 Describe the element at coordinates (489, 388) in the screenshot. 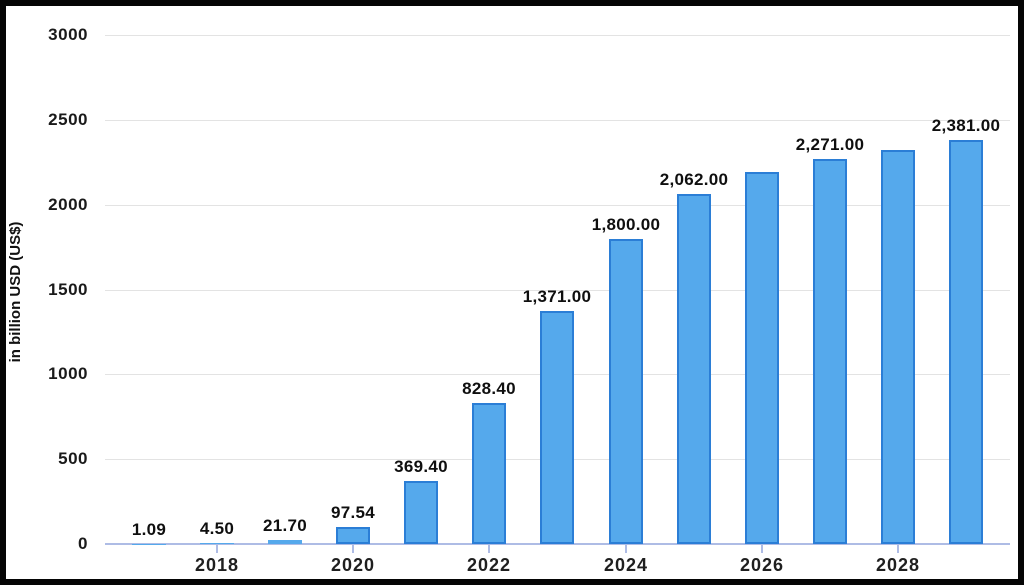

I see `bar-value-label-2022: 828.40` at that location.